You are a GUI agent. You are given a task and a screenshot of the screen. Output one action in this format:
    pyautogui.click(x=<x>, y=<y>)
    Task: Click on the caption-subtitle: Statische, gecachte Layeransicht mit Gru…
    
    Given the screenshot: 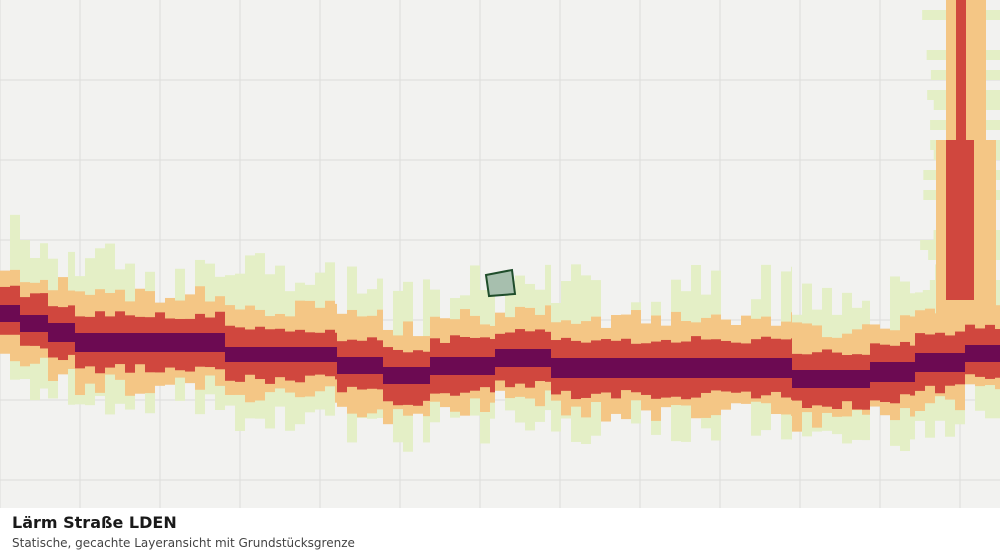 What is the action you would take?
    pyautogui.click(x=183, y=543)
    